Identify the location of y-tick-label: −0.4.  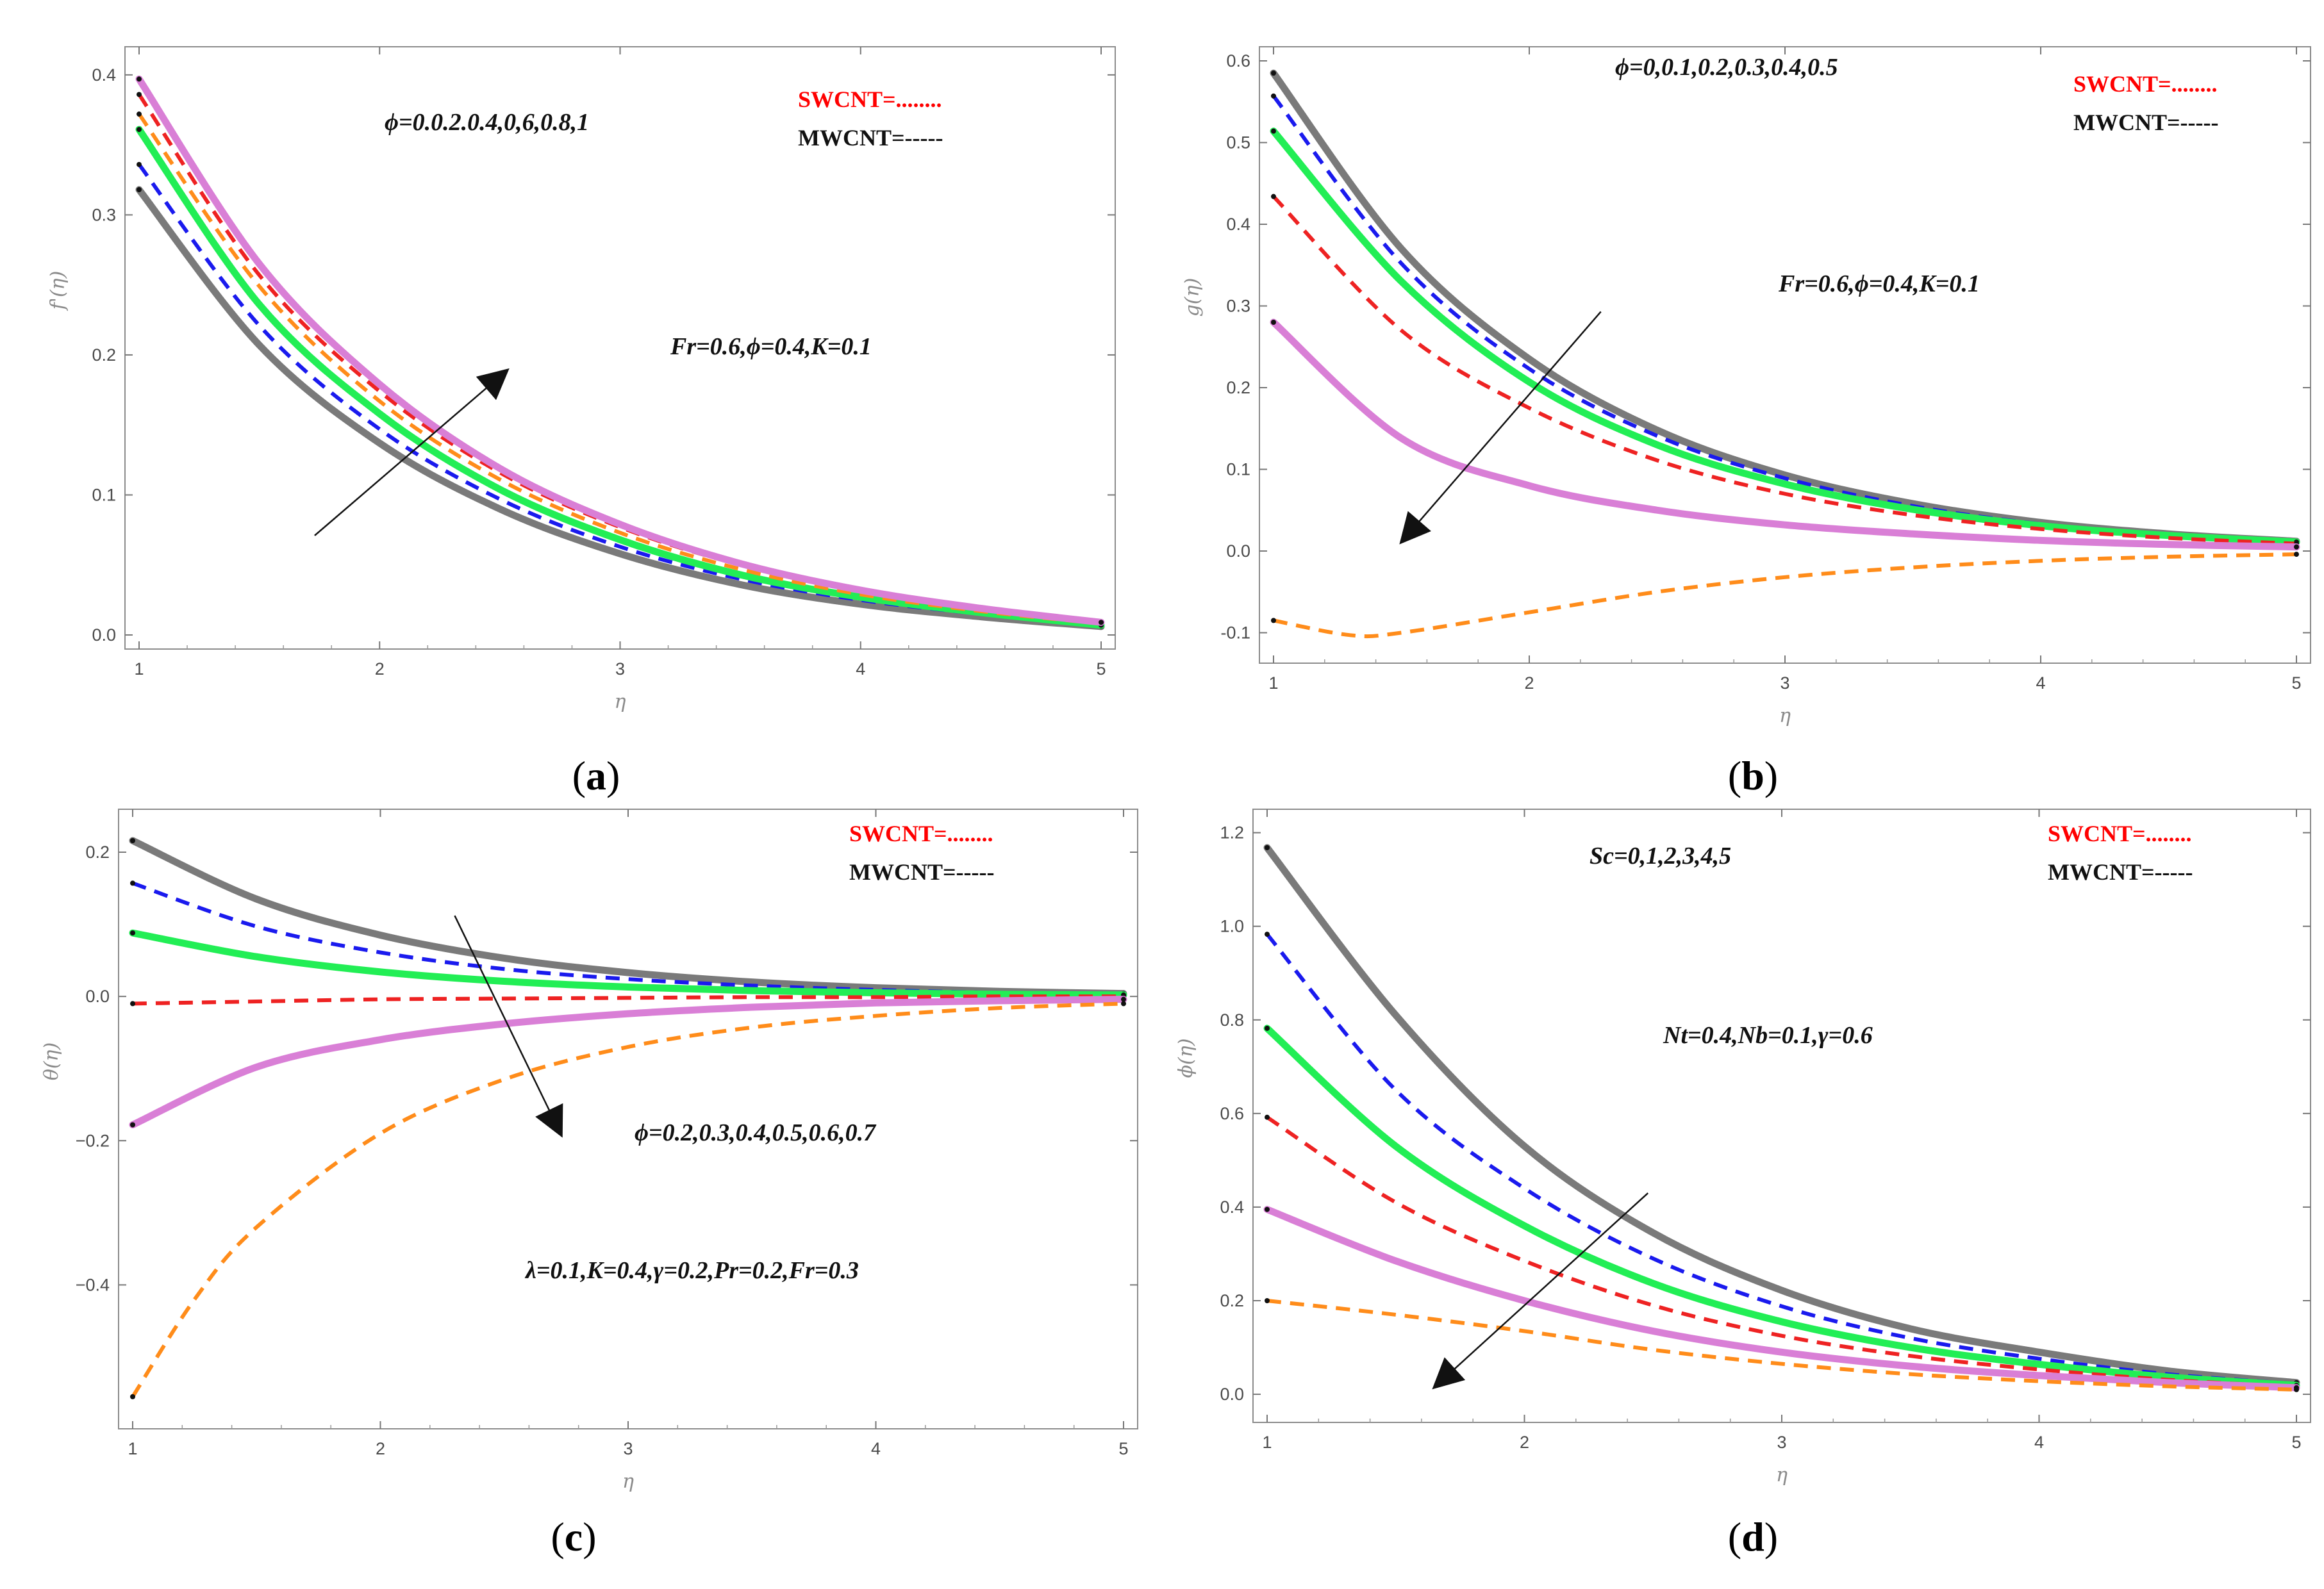
(93, 1284).